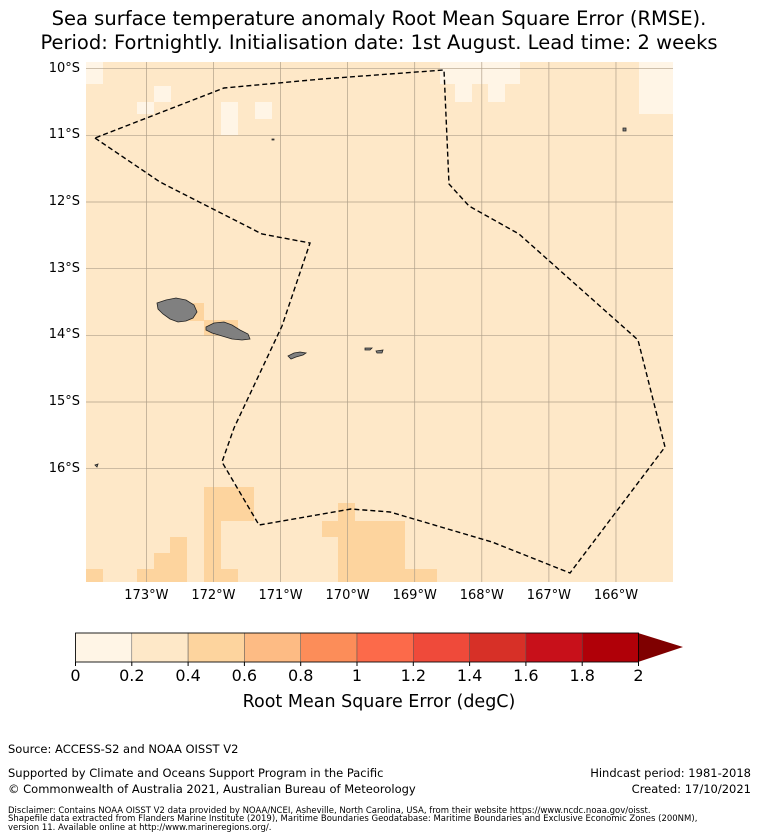 Image resolution: width=758 pixels, height=839 pixels. What do you see at coordinates (64, 135) in the screenshot?
I see `lat-tick-label: 11°S` at bounding box center [64, 135].